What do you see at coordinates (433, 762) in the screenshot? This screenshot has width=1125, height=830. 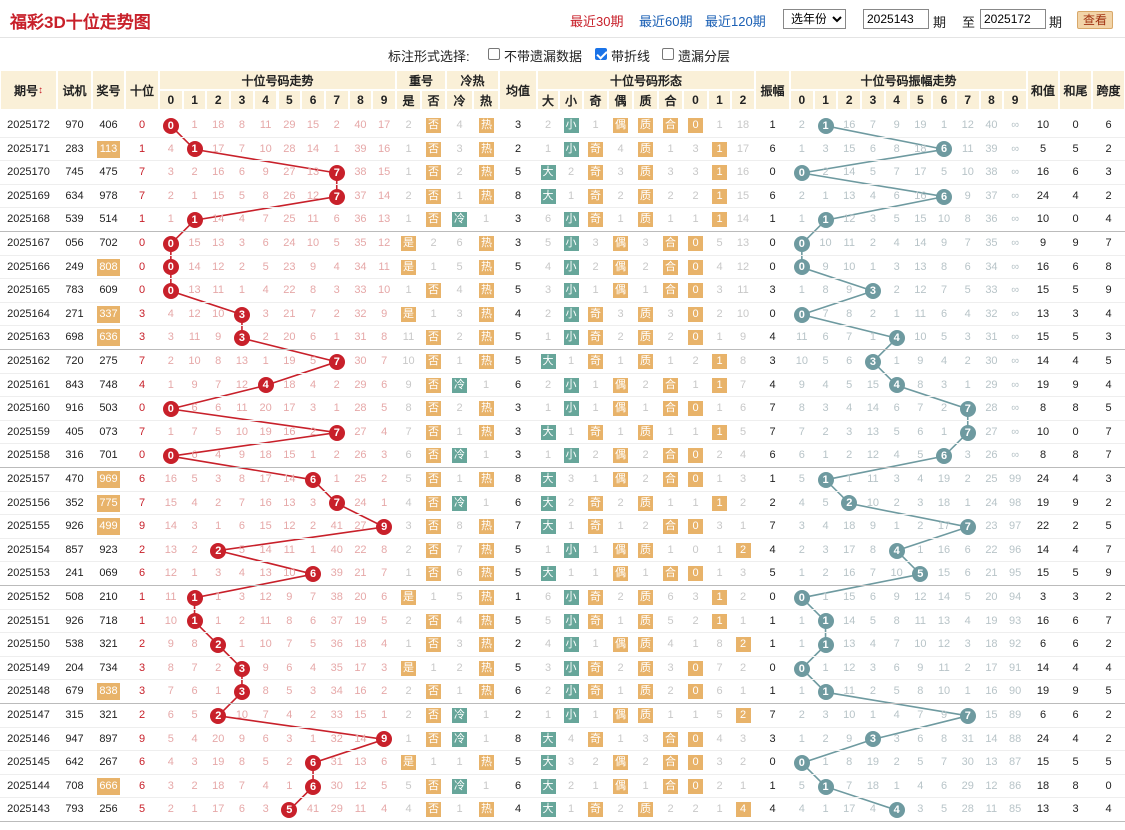 I see `dup-omission: 1` at bounding box center [433, 762].